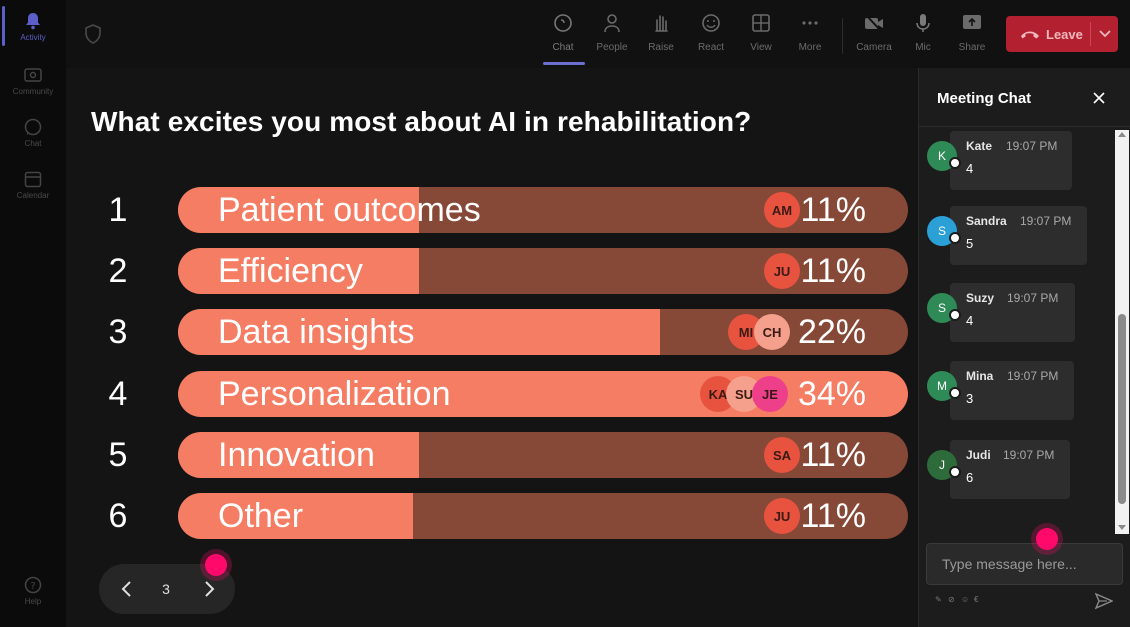  Describe the element at coordinates (1105, 33) in the screenshot. I see `chevron-down-icon` at that location.